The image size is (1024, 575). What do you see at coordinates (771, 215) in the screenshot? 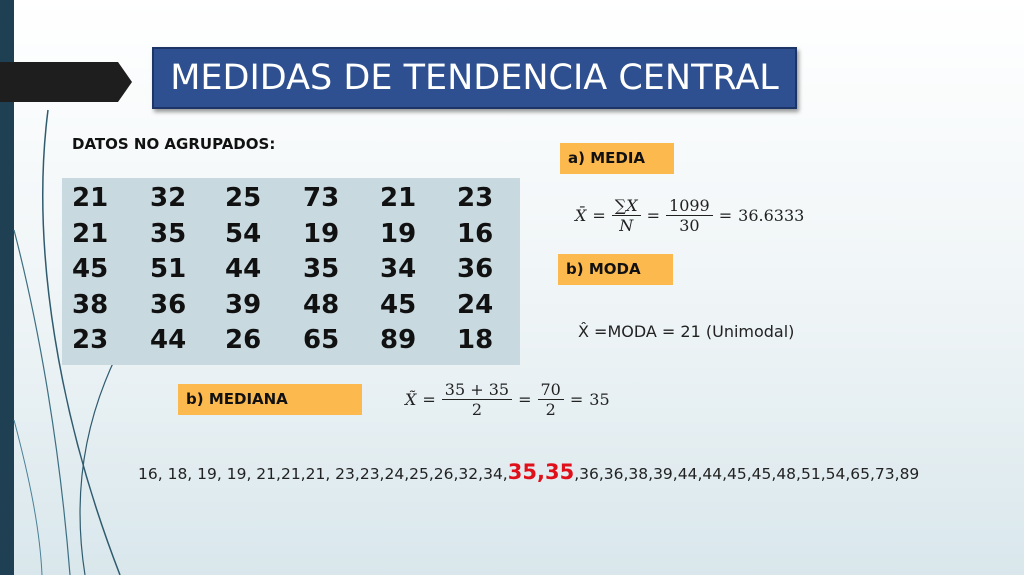
I see `result: 36.6333` at bounding box center [771, 215].